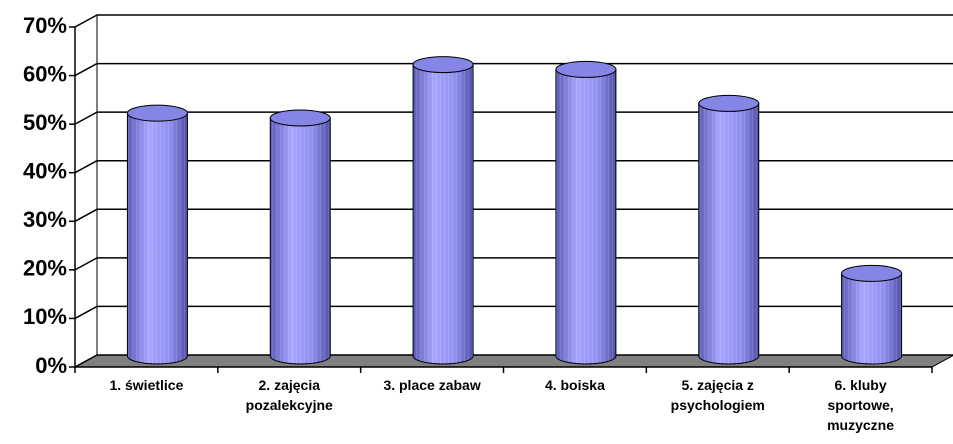 This screenshot has height=444, width=953. What do you see at coordinates (432, 385) in the screenshot?
I see `x-tick-label: 3. place zabaw` at bounding box center [432, 385].